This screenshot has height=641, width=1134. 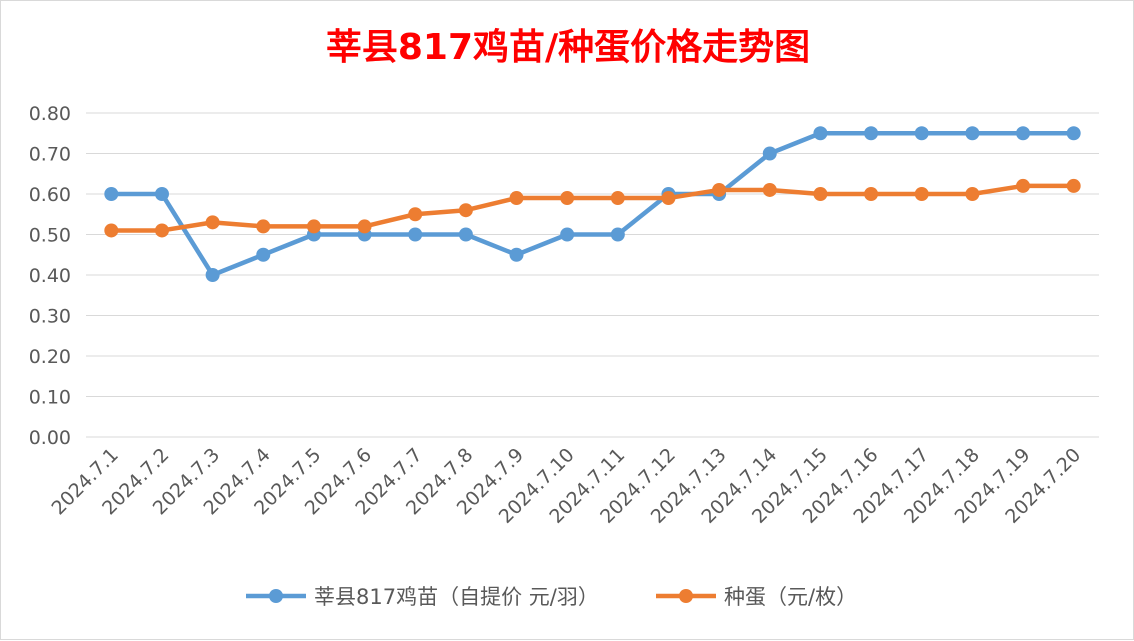 What do you see at coordinates (568, 47) in the screenshot?
I see `chart-title: 莘县817鸡苗/种蛋价格走势图` at bounding box center [568, 47].